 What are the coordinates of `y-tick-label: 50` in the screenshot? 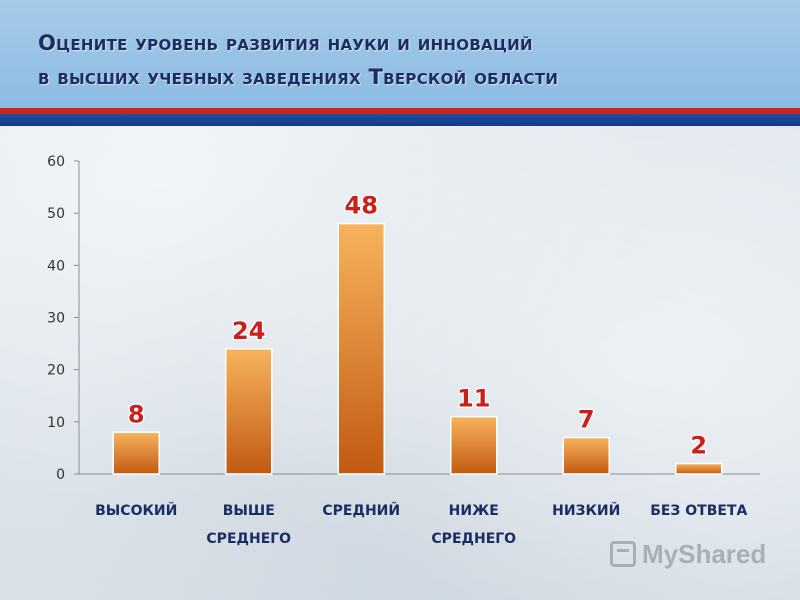 It's located at (56, 214).